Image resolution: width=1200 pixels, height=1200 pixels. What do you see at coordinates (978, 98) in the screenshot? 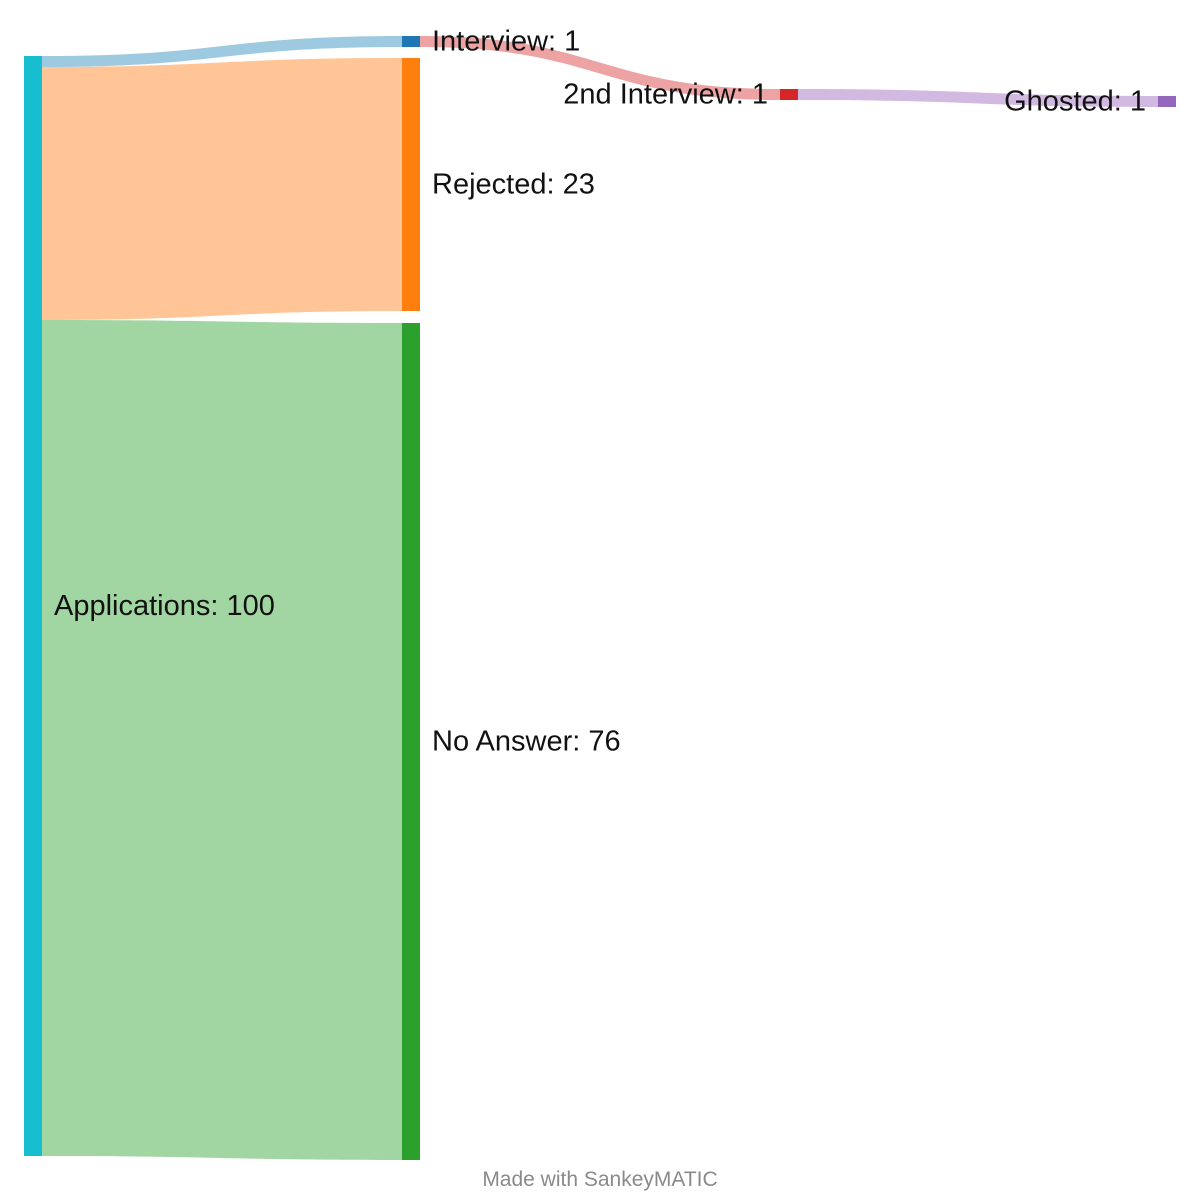
I see `link-second-interview-to-ghosted` at bounding box center [978, 98].